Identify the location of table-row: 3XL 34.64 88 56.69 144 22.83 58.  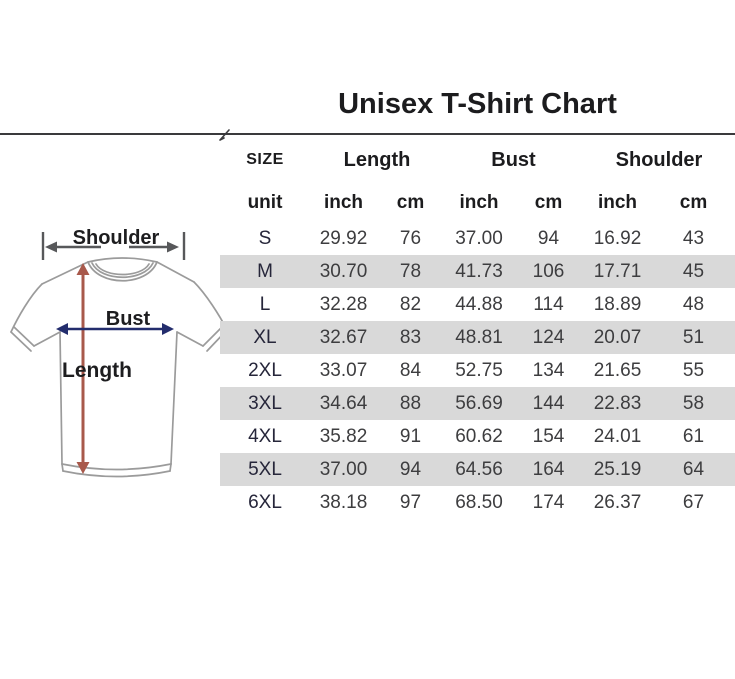
(477, 403).